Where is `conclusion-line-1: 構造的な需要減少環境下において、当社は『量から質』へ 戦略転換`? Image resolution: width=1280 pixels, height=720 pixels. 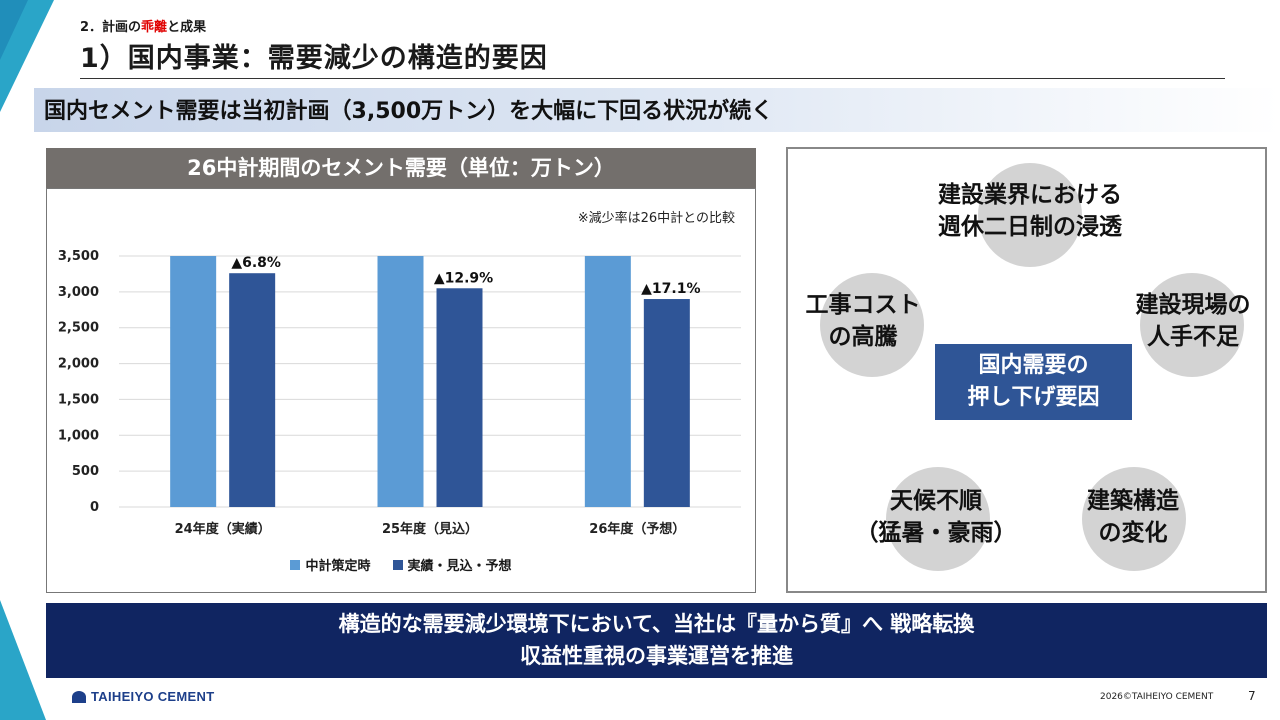 conclusion-line-1: 構造的な需要減少環境下において、当社は『量から質』へ 戦略転換 is located at coordinates (656, 624).